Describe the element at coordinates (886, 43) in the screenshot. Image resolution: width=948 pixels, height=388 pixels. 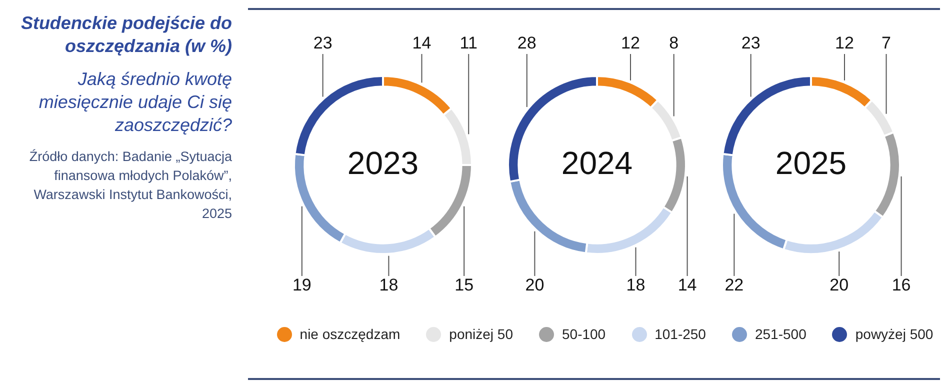
I see `data-label: 7` at that location.